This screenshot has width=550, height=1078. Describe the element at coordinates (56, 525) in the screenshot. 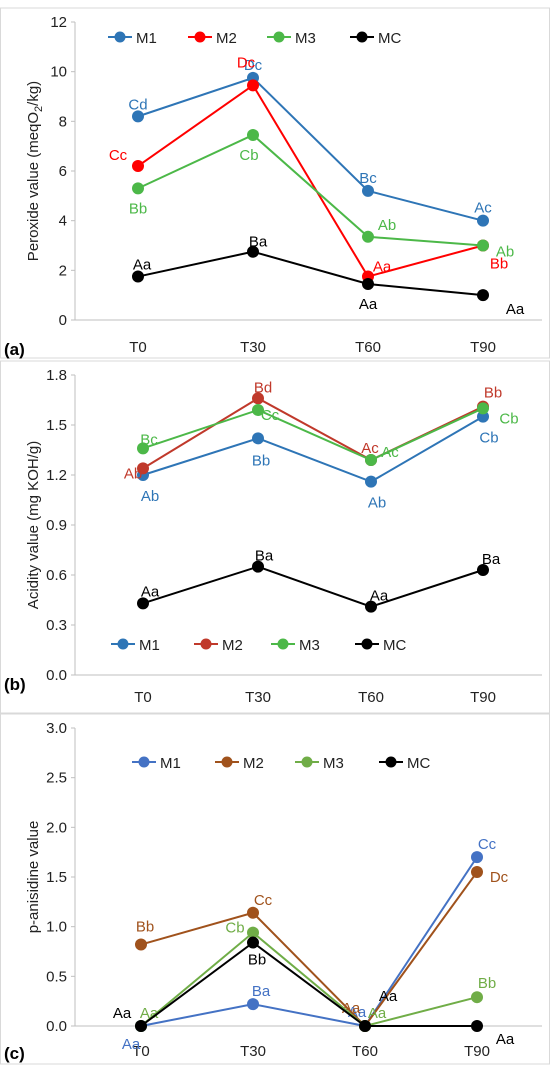

I see `y-tick-label: 0.9` at that location.